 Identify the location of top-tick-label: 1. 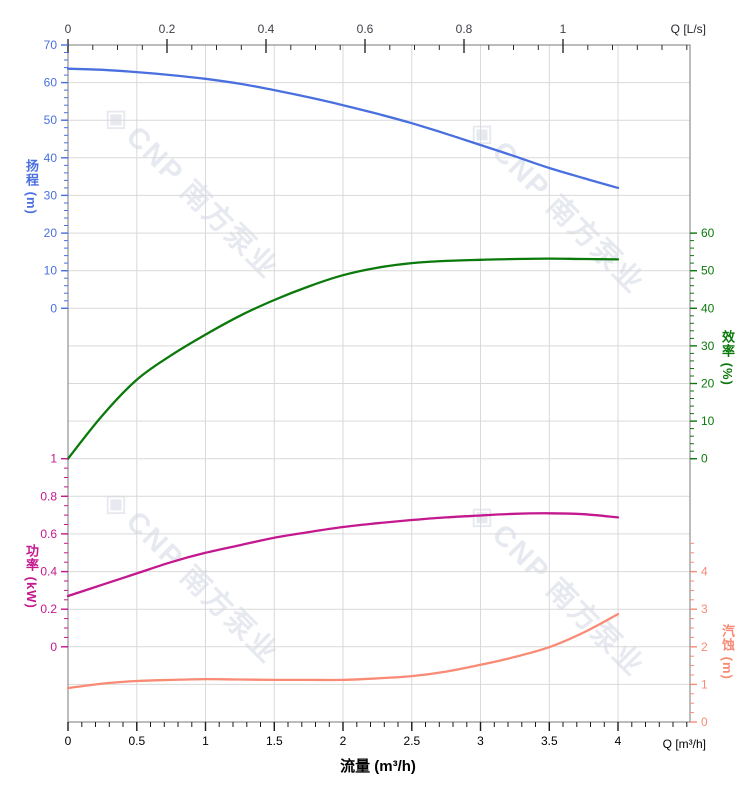
(563, 29).